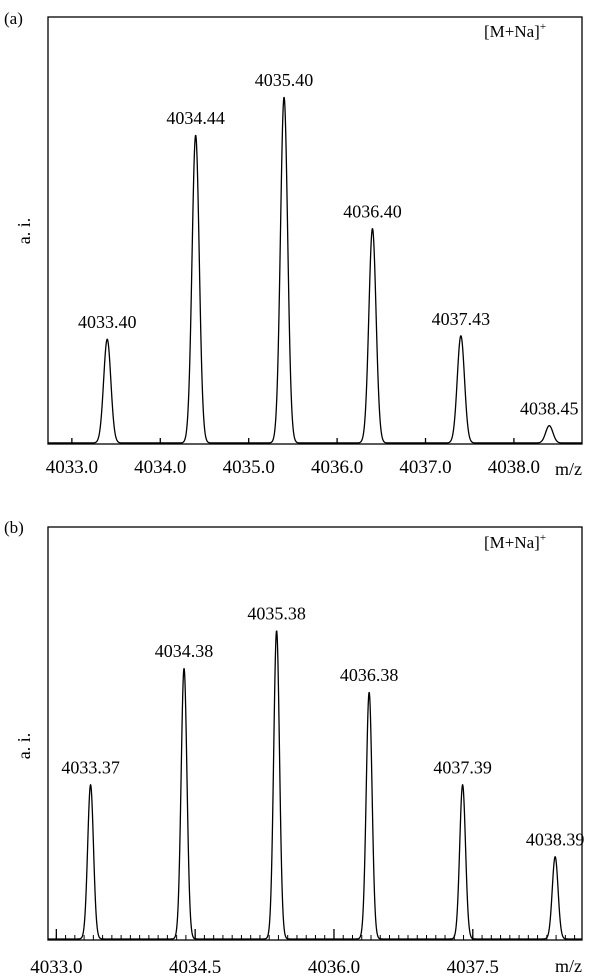 The image size is (593, 978). What do you see at coordinates (425, 467) in the screenshot?
I see `x-tick-label: 4037.0` at bounding box center [425, 467].